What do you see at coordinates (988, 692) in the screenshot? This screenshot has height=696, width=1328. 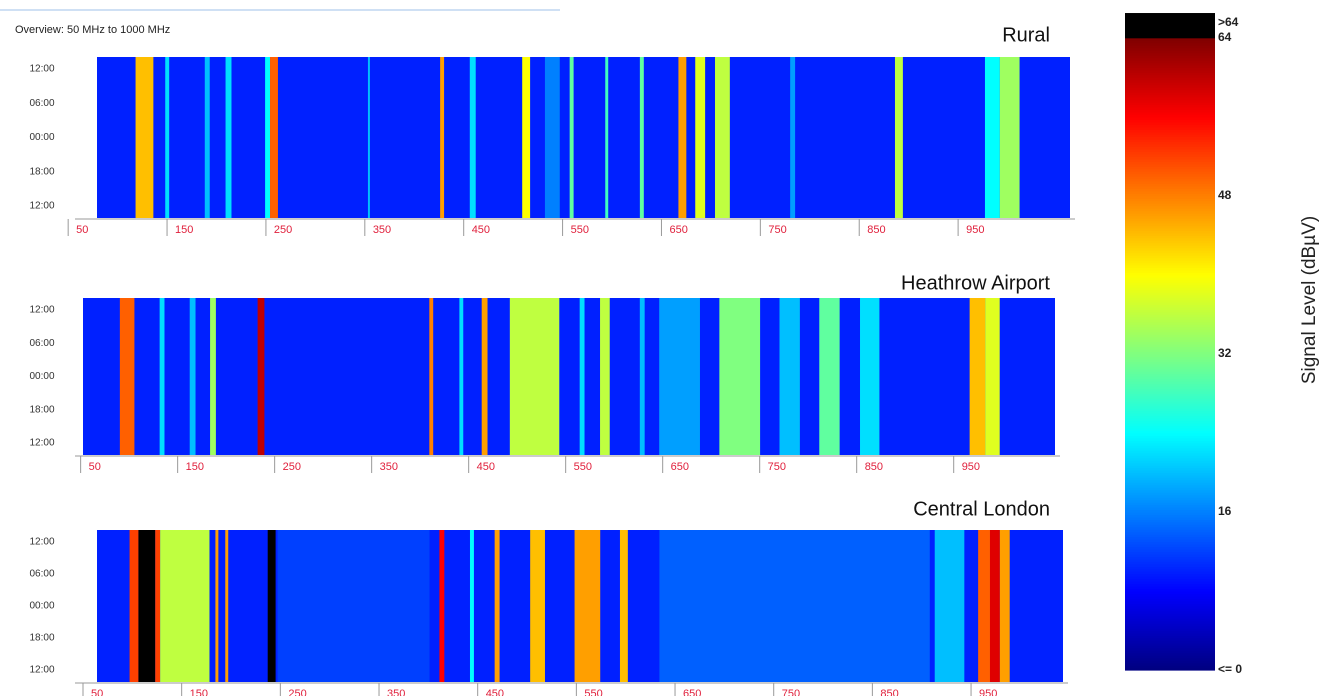 I see `x-tick-label: 950` at bounding box center [988, 692].